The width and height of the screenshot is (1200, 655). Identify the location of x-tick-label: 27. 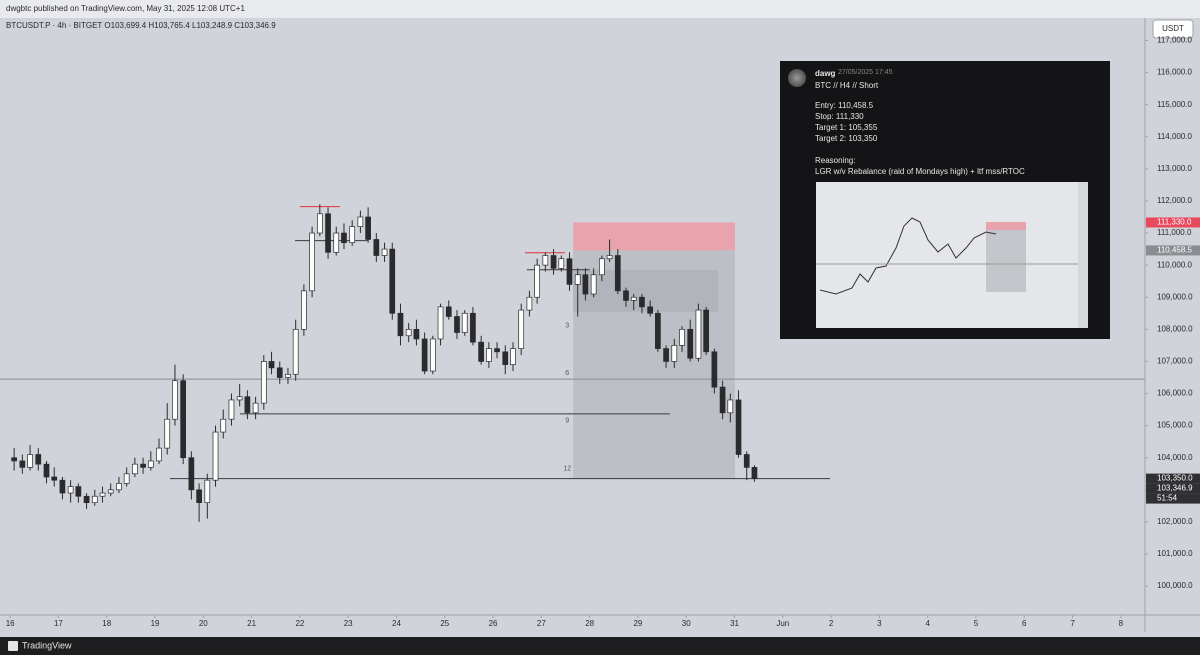
(541, 623).